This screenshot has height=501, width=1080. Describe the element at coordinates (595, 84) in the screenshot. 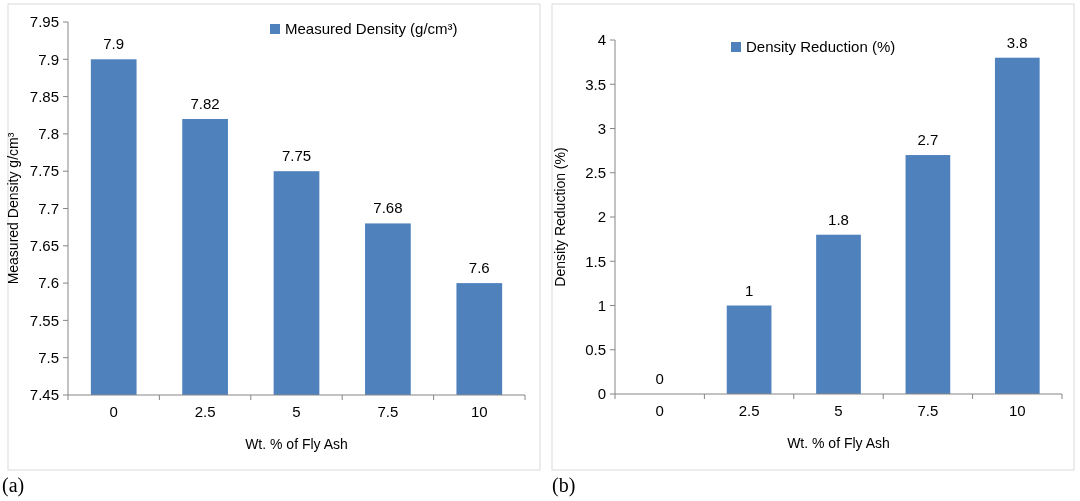

I see `y-tick-label: 3.5` at that location.